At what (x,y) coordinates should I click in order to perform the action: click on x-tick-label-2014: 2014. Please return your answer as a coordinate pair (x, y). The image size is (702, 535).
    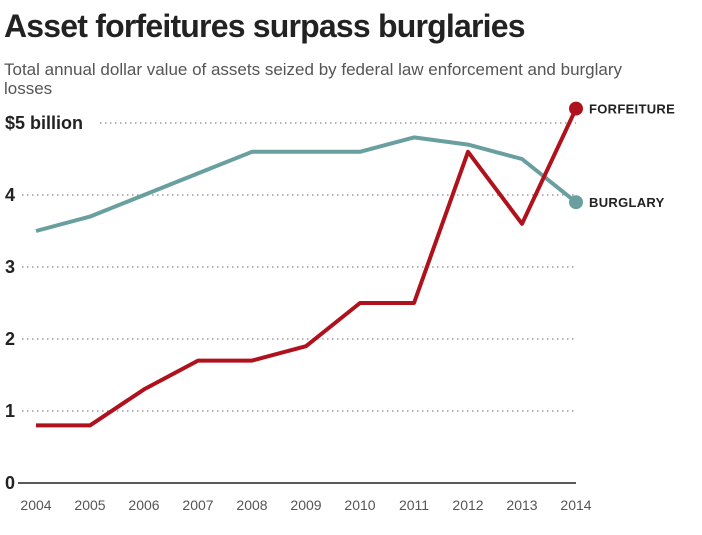
    Looking at the image, I should click on (575, 505).